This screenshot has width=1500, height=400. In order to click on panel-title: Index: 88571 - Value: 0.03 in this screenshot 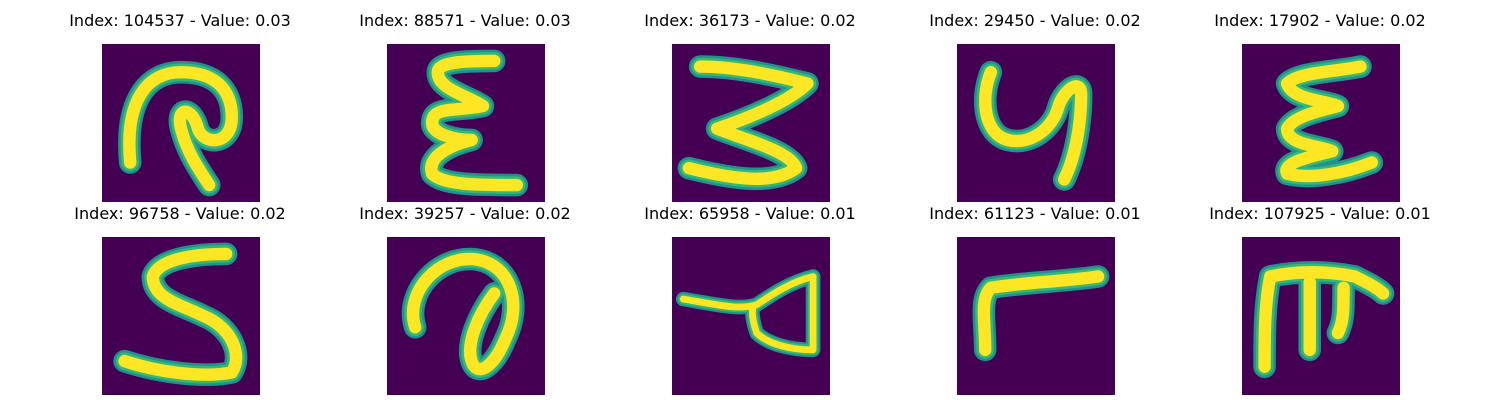, I will do `click(465, 20)`.